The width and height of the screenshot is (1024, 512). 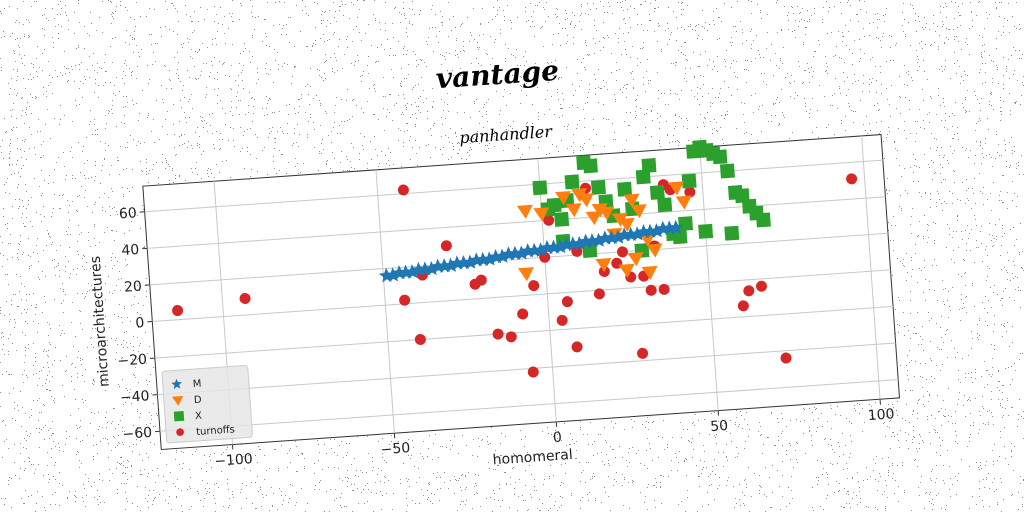 I want to click on y-tick-label: −40, so click(x=134, y=397).